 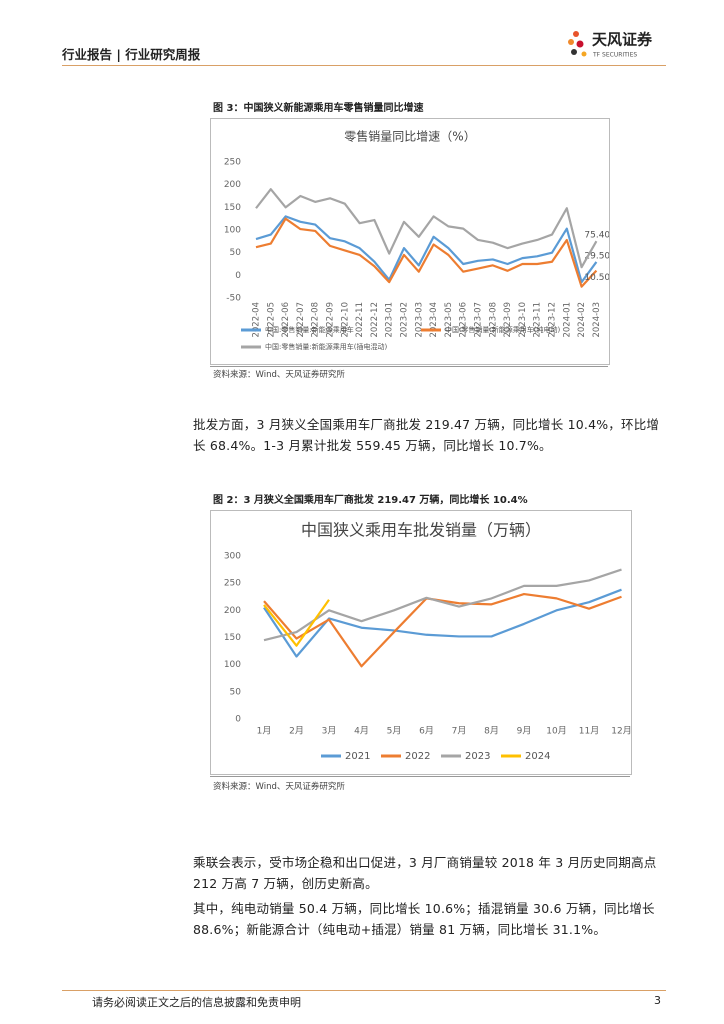 What do you see at coordinates (596, 236) in the screenshot?
I see `data-label: 75.40` at bounding box center [596, 236].